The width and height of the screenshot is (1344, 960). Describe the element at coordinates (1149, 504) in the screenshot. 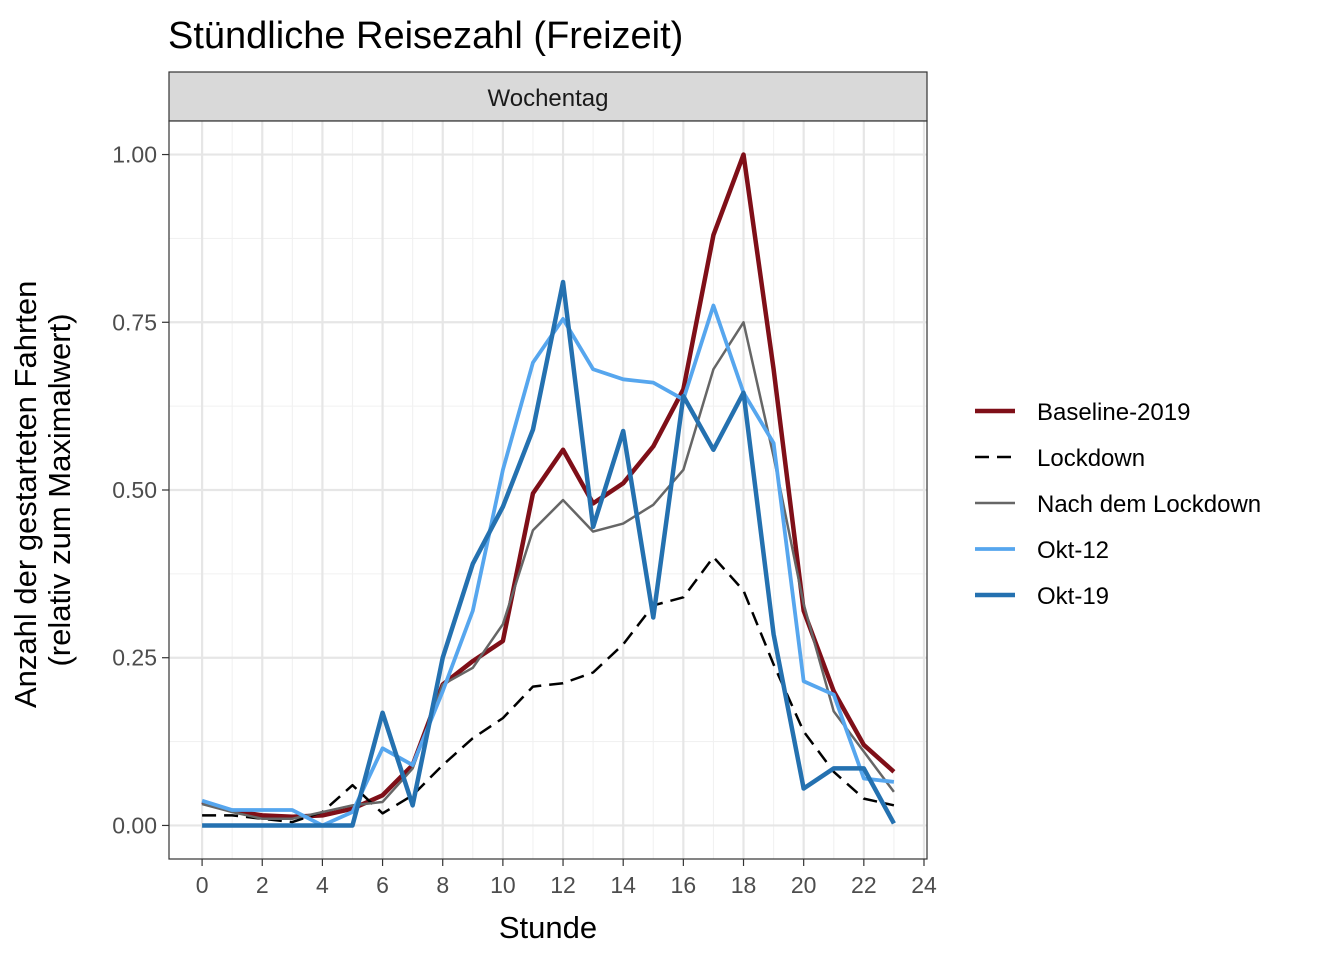

I see `legend-label-nach-dem-lockdown: Nach dem Lockdown` at that location.